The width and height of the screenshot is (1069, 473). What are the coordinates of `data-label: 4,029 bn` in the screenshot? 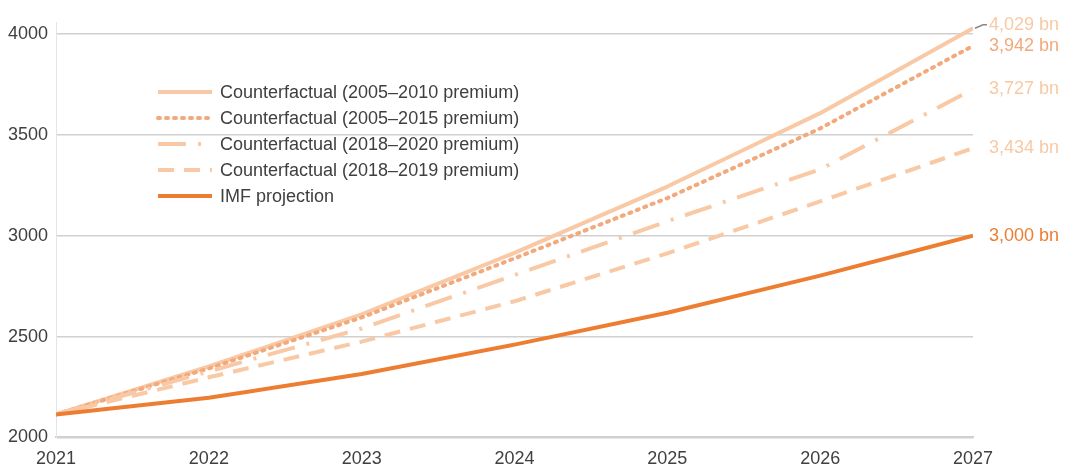 It's located at (1024, 23).